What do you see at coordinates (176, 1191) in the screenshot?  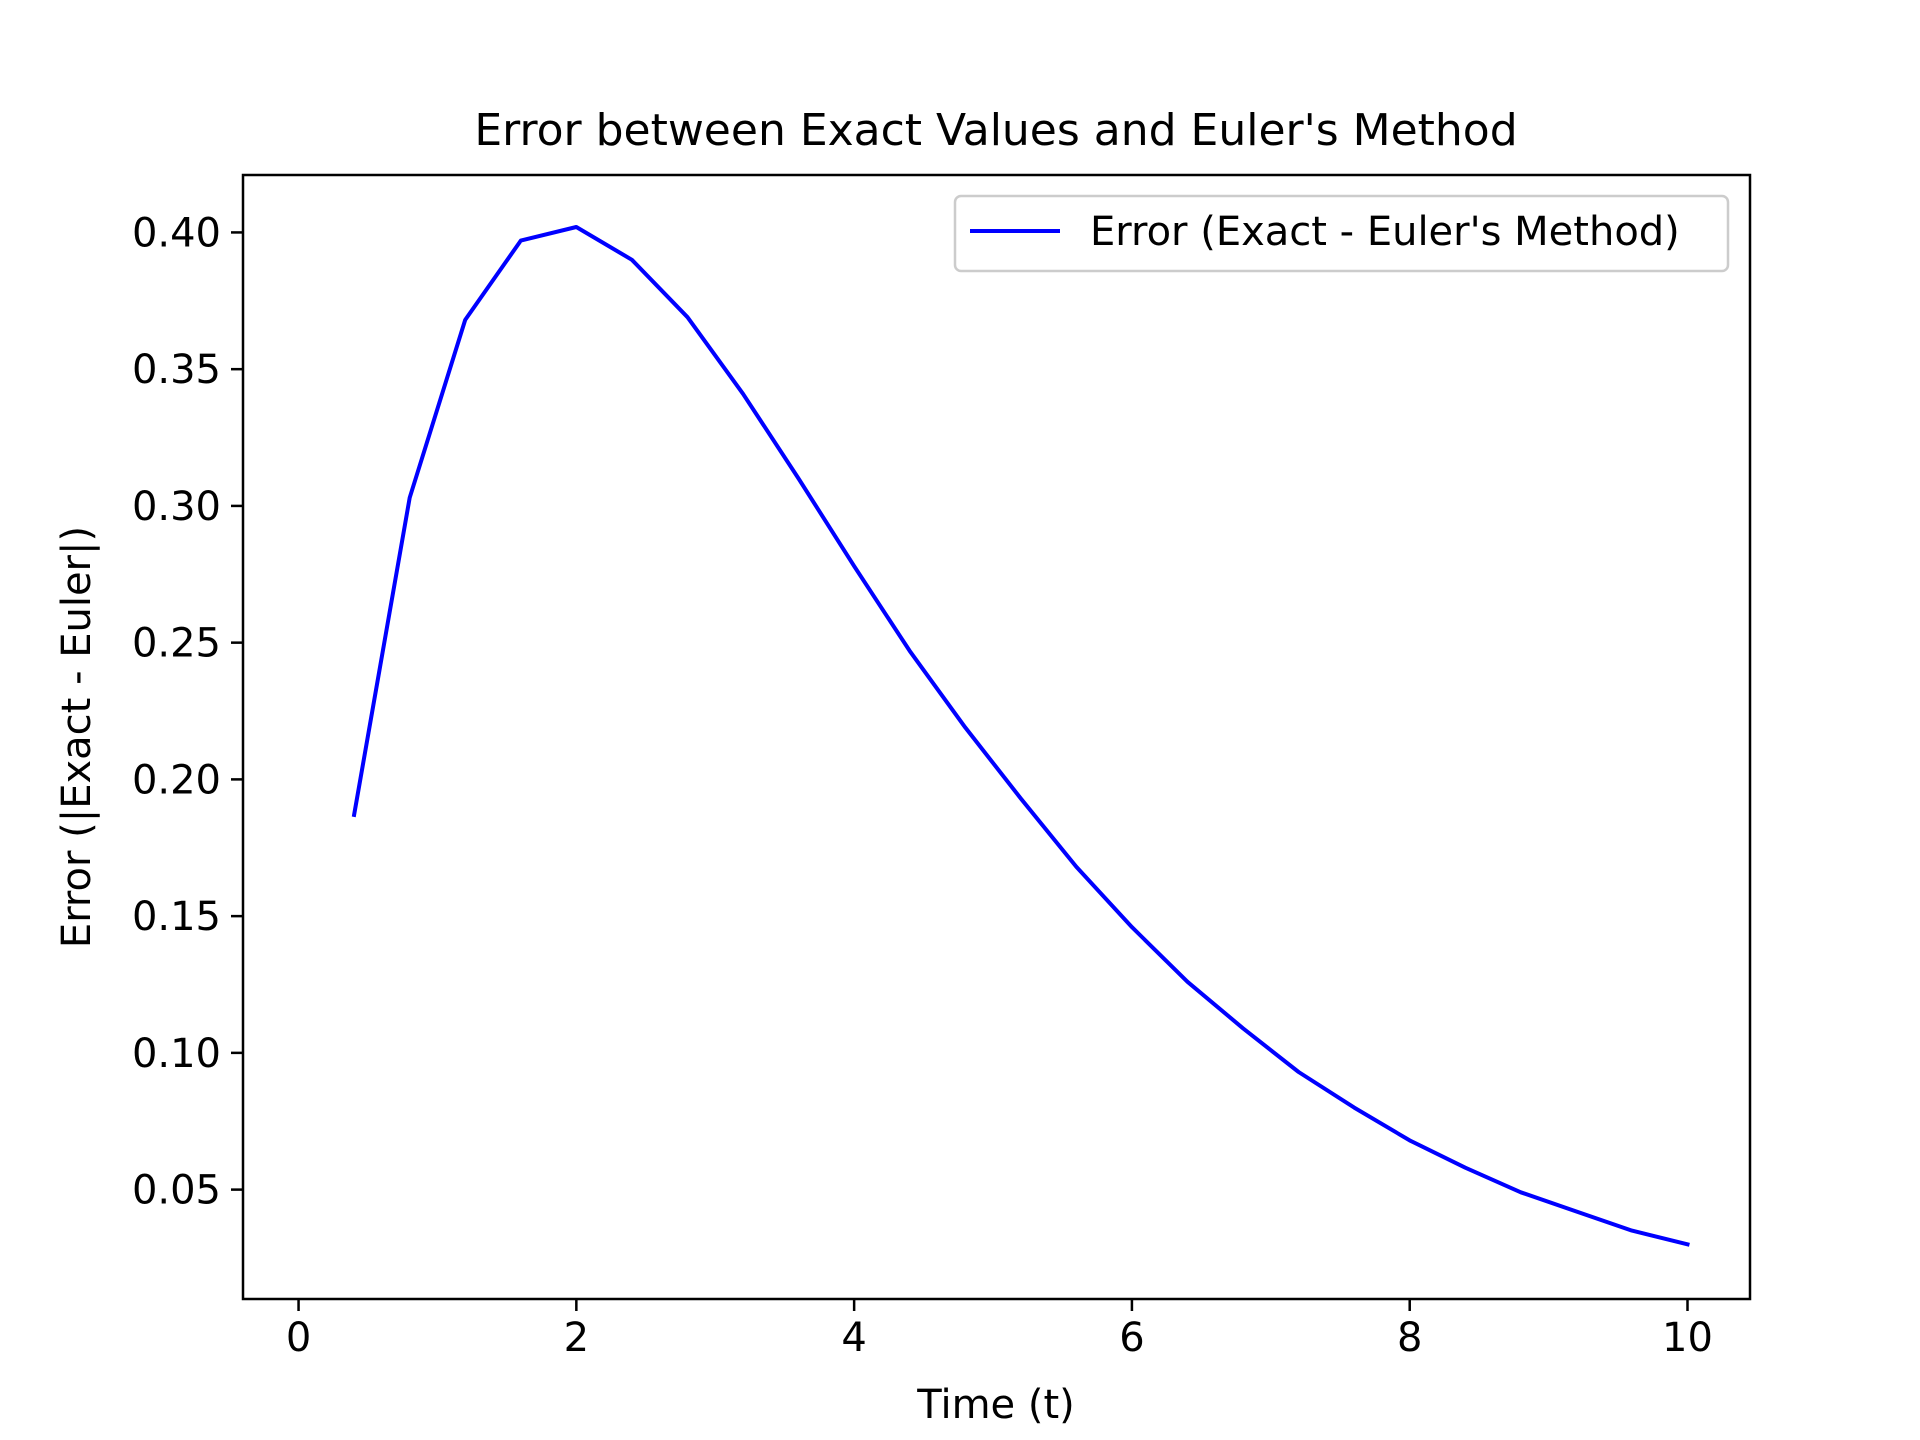 I see `y-tick-label: 0.05` at bounding box center [176, 1191].